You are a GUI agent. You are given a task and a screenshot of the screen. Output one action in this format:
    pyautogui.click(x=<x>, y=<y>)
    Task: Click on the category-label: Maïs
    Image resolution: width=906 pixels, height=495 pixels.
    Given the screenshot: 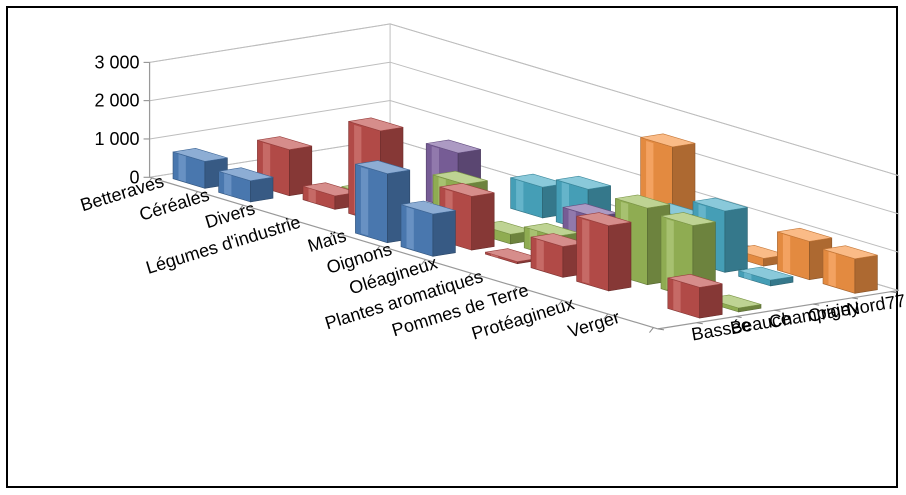 What is the action you would take?
    pyautogui.click(x=326, y=240)
    